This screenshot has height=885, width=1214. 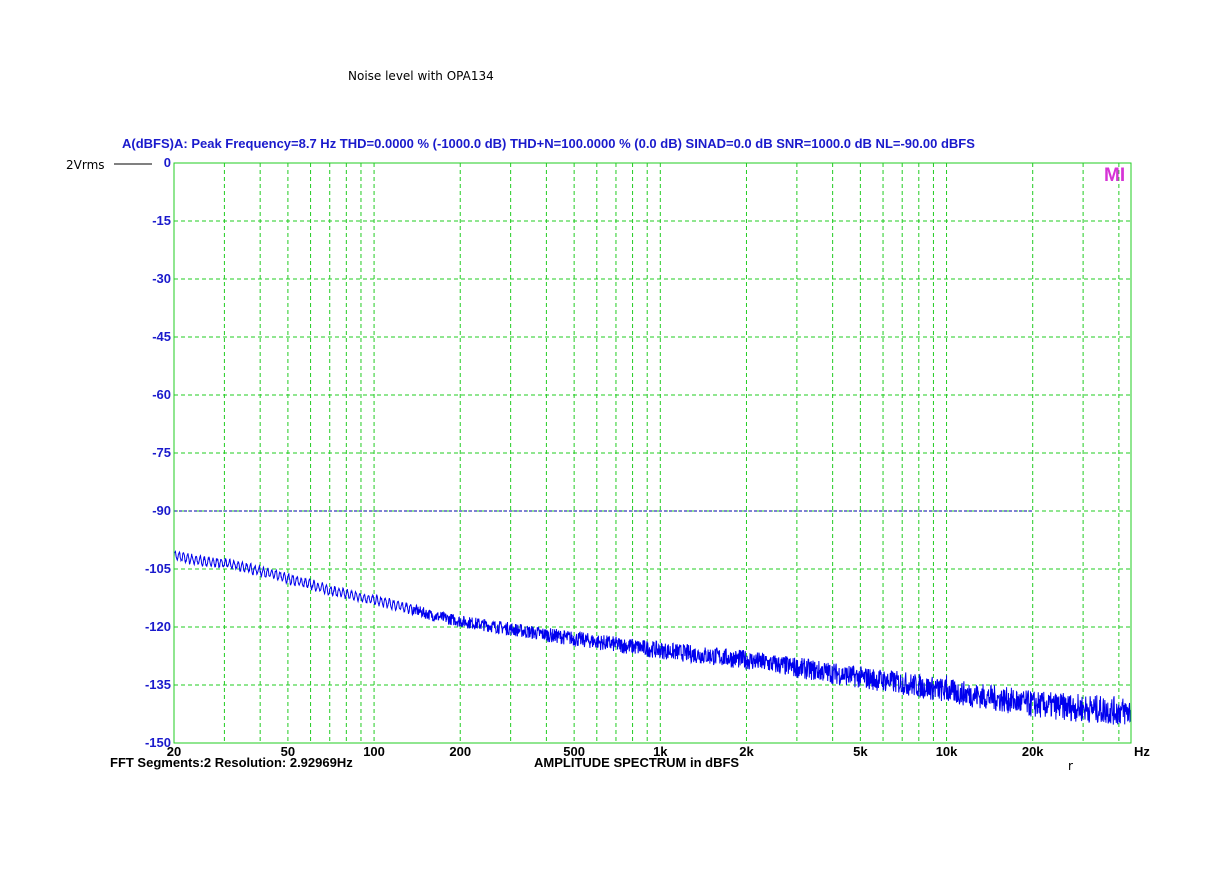 What do you see at coordinates (161, 510) in the screenshot?
I see `y-tick-label: -90` at bounding box center [161, 510].